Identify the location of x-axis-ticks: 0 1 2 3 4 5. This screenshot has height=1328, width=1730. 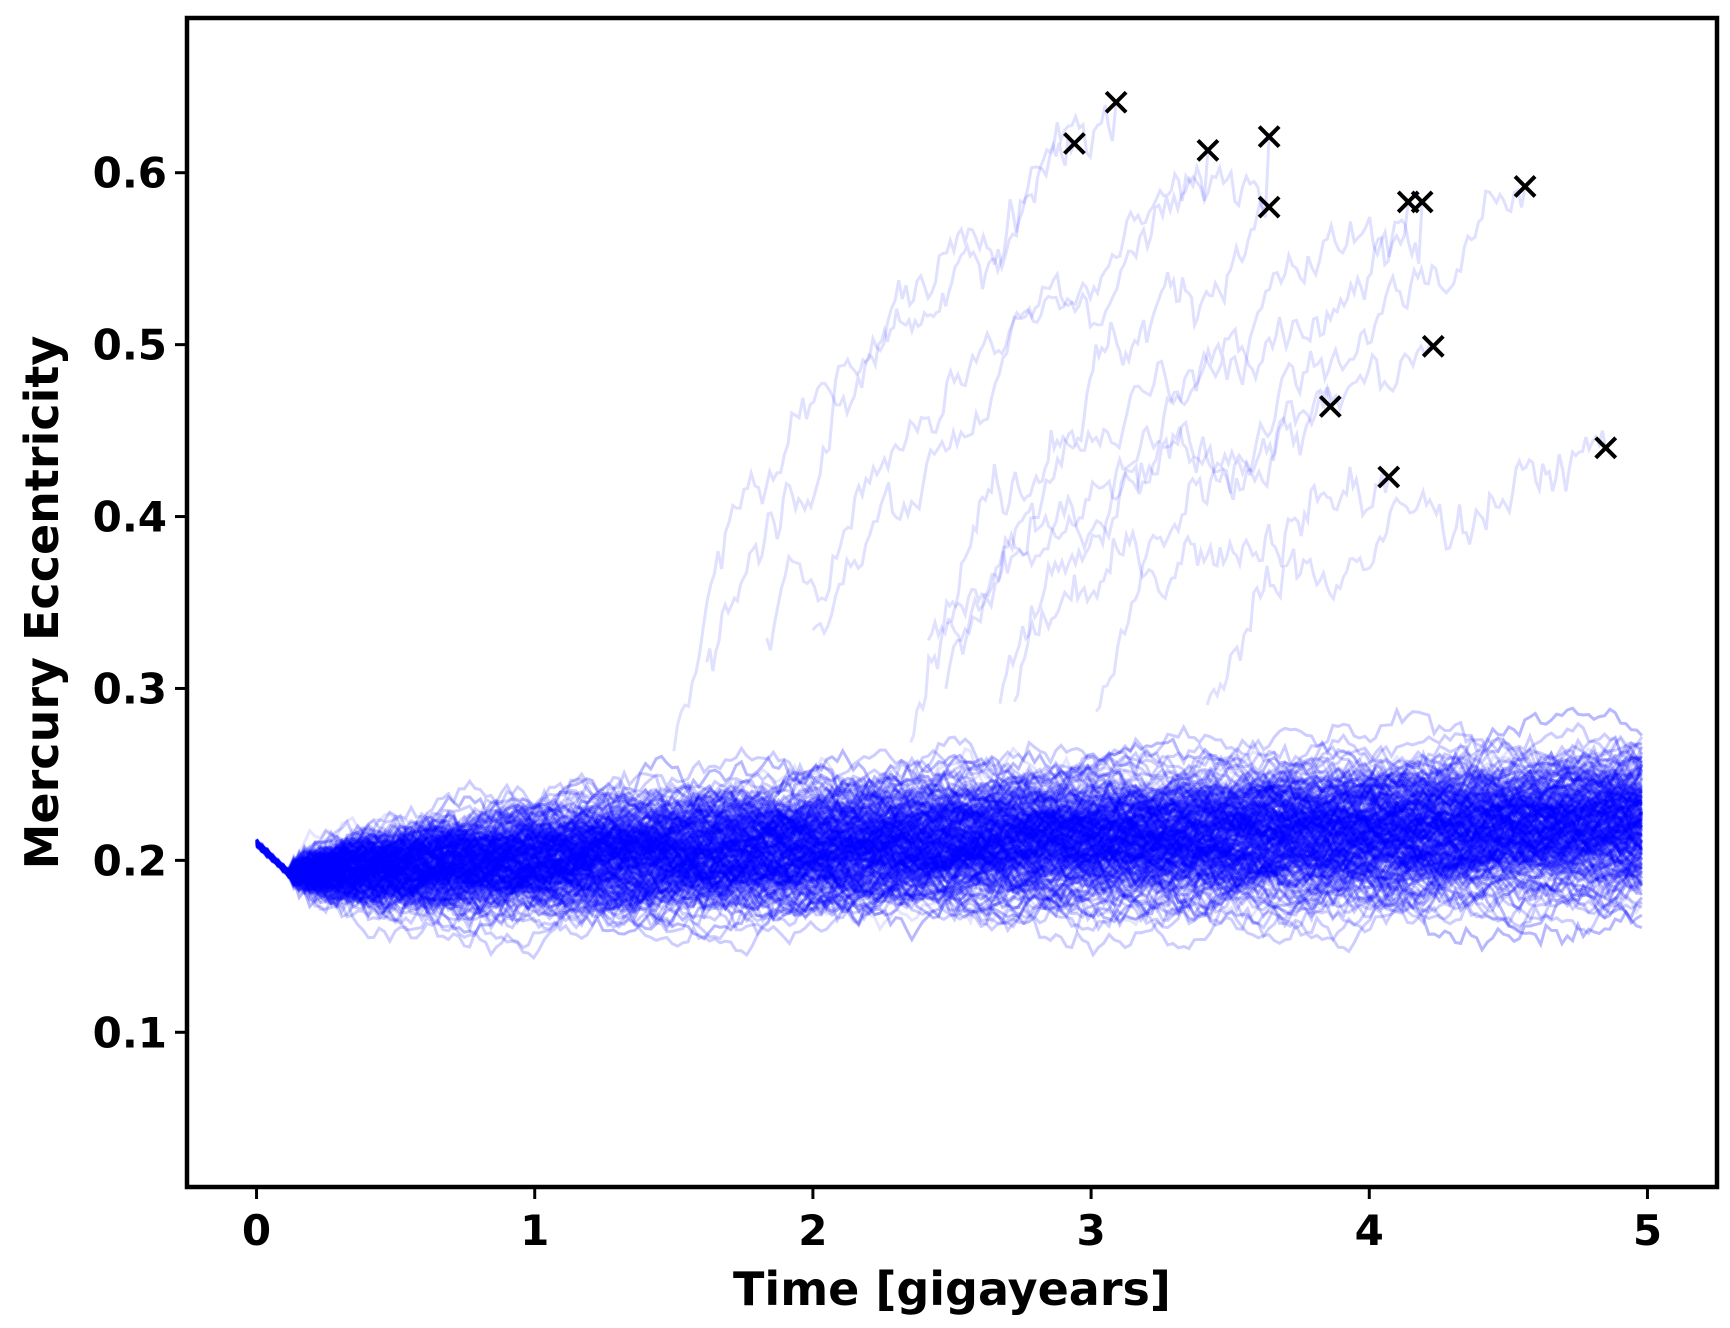
(952, 1221).